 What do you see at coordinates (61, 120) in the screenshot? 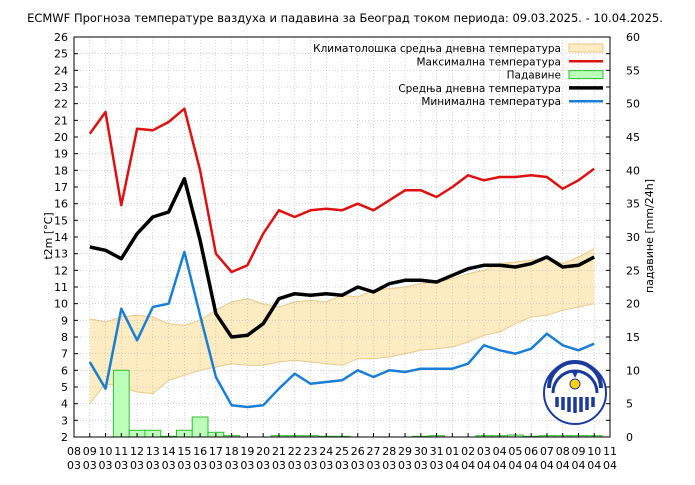
I see `left-tick-label: 21` at bounding box center [61, 120].